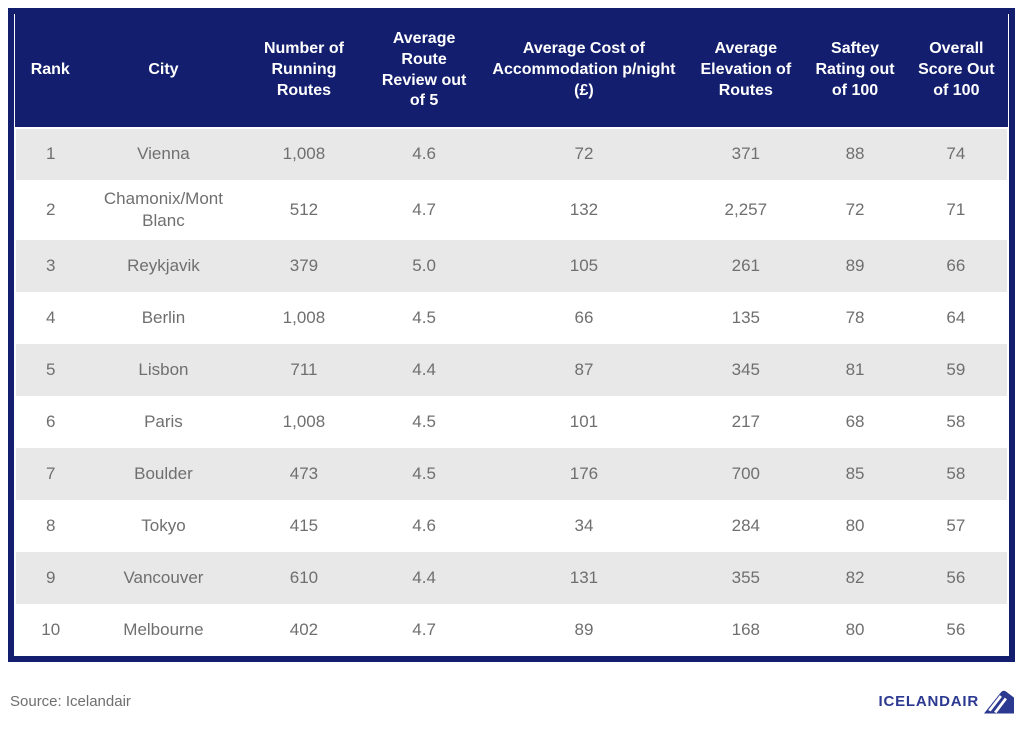 The image size is (1024, 740). What do you see at coordinates (304, 474) in the screenshot?
I see `cell-running-routes: 473` at bounding box center [304, 474].